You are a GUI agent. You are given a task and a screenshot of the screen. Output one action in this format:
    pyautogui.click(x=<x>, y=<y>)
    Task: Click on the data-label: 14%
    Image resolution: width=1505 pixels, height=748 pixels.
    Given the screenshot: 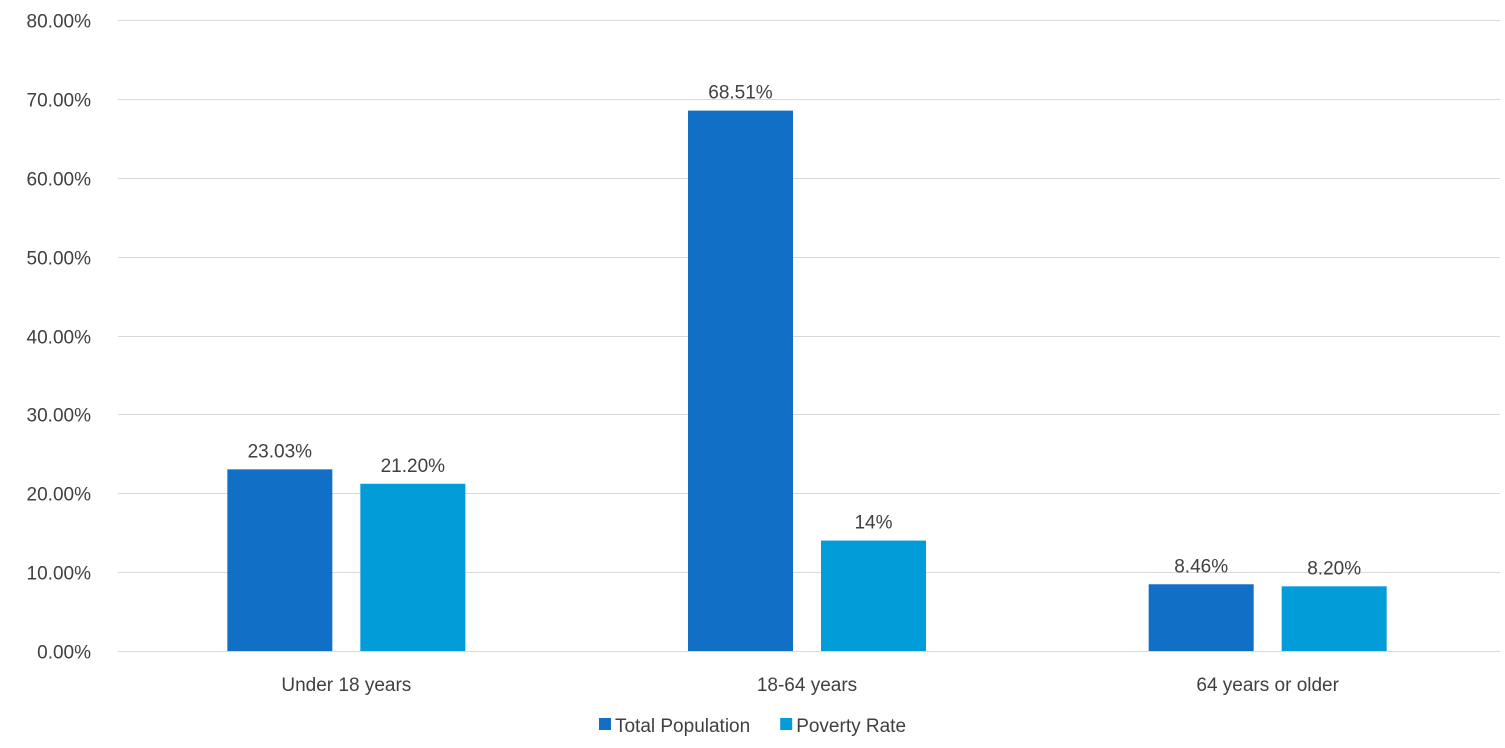 What is the action you would take?
    pyautogui.click(x=873, y=523)
    